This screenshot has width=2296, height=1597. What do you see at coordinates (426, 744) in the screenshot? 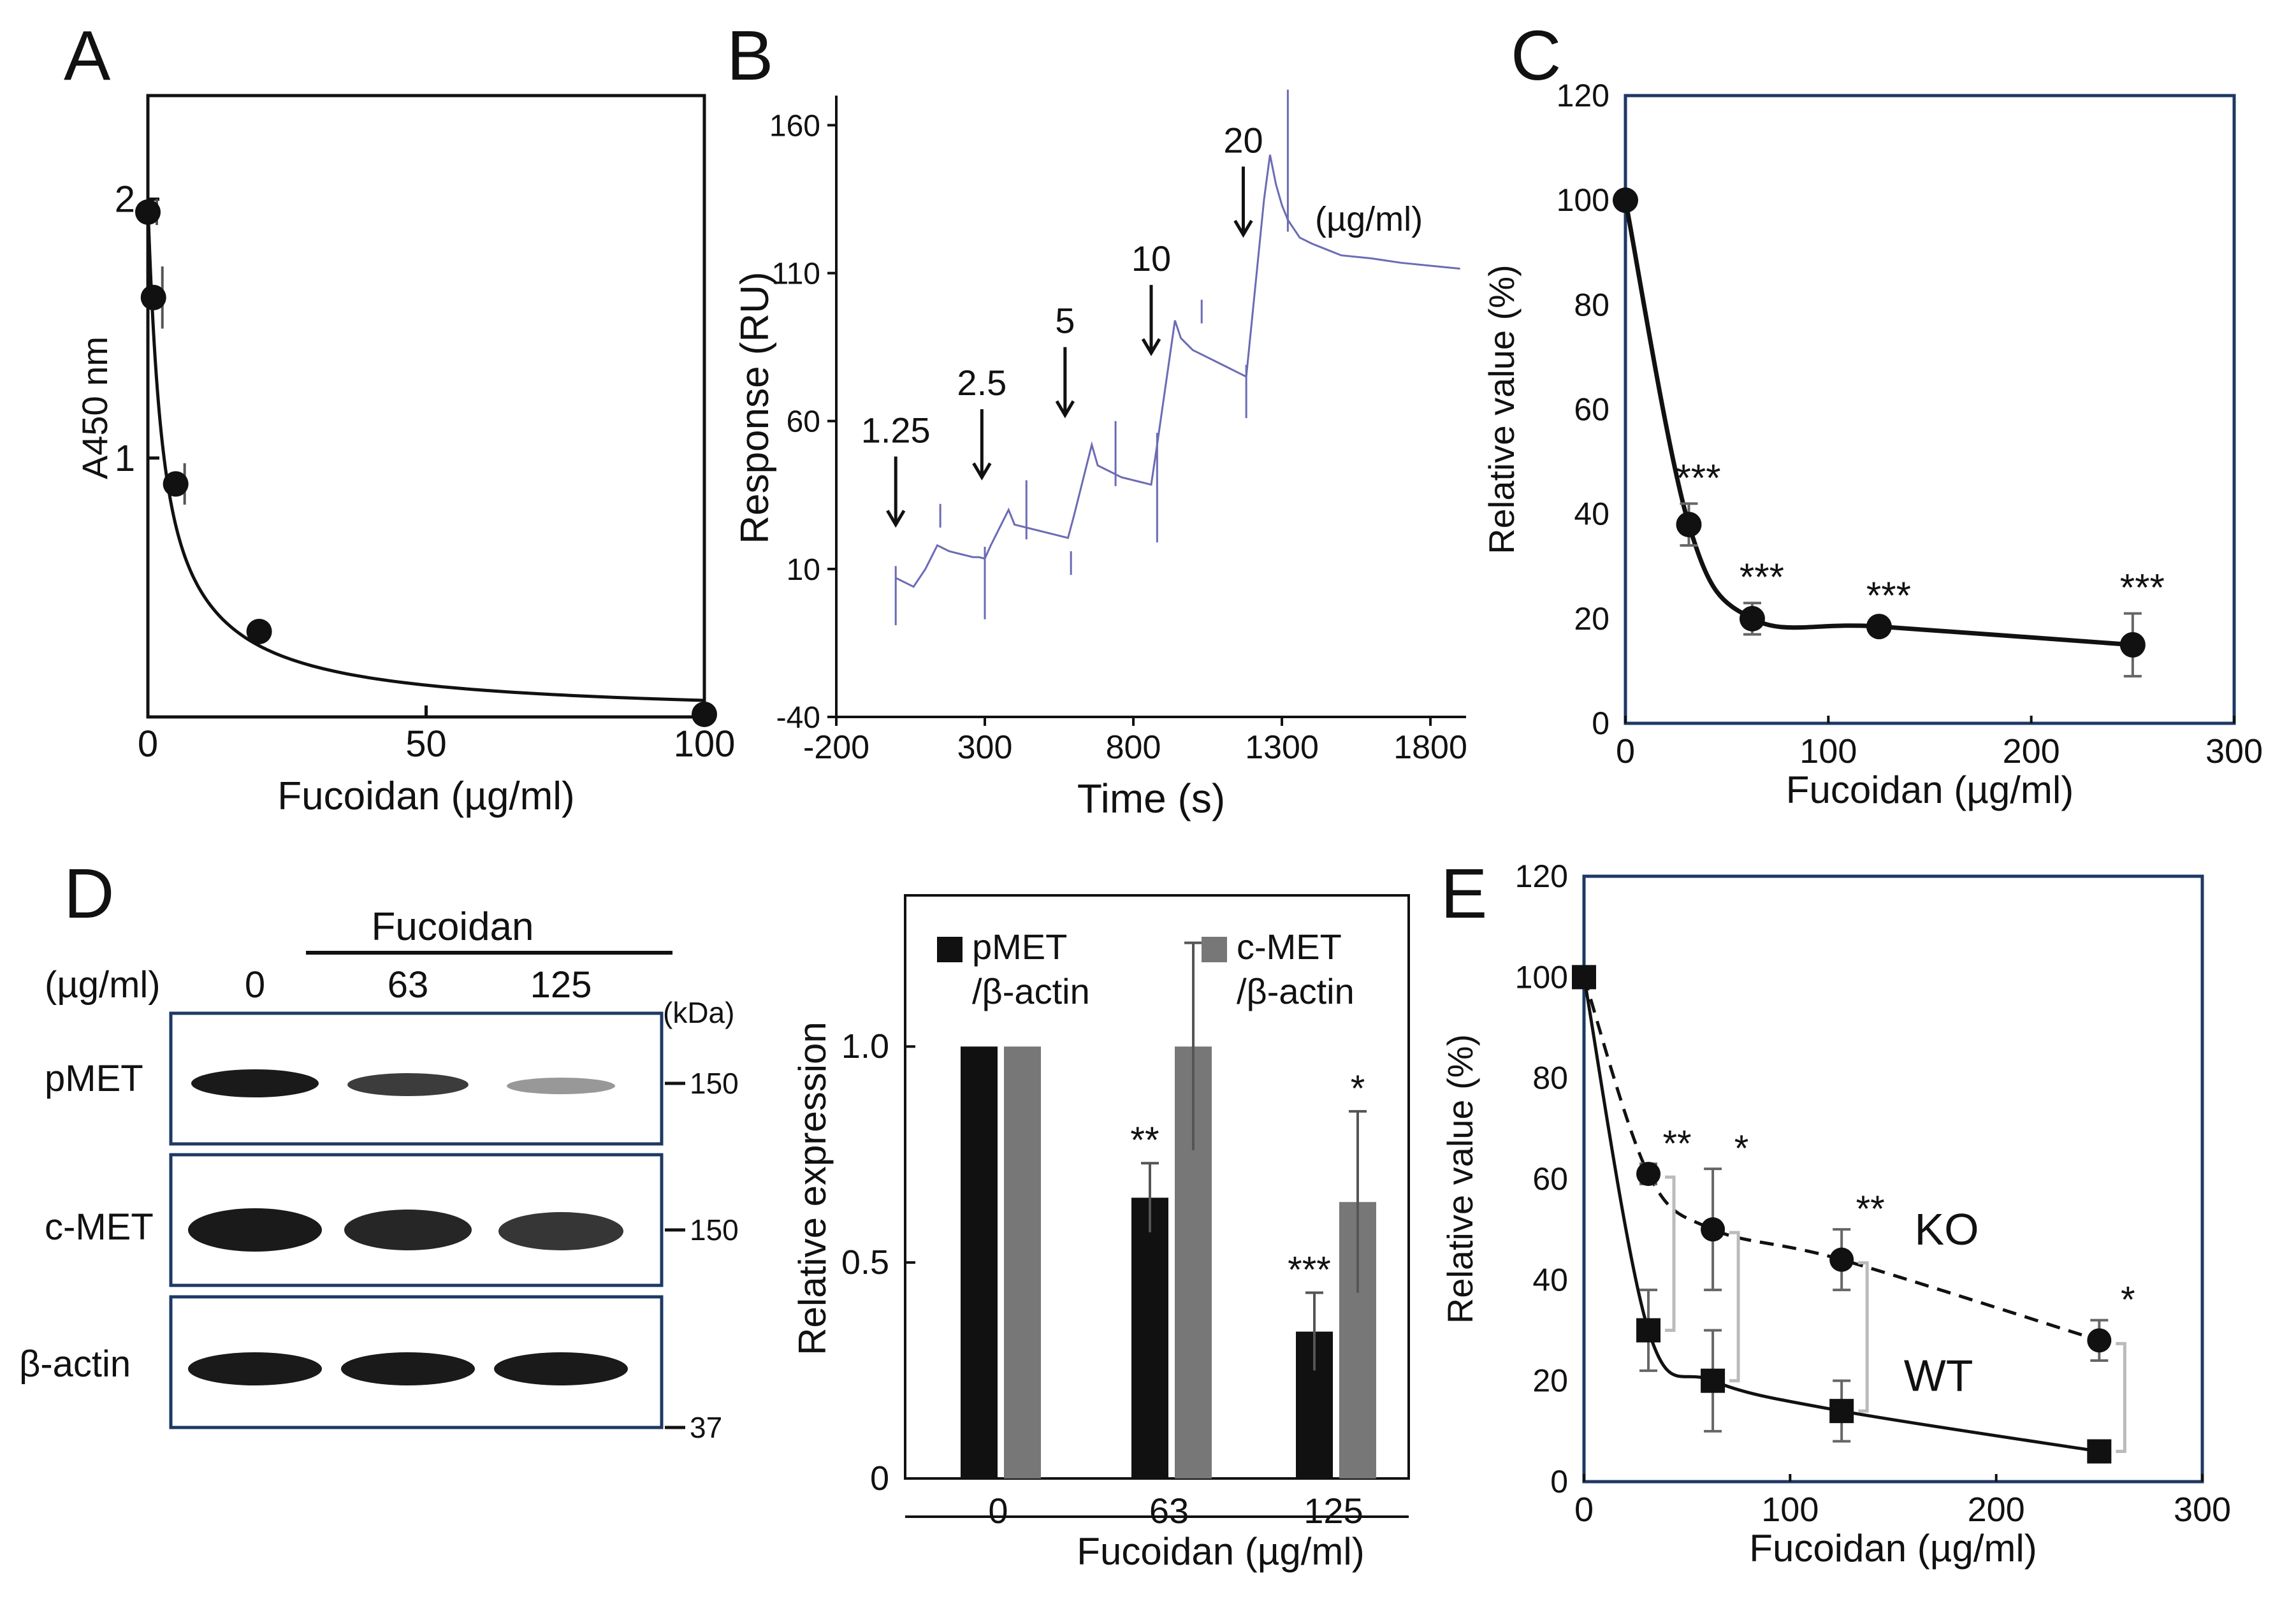
I see `x-tick-label: 50` at bounding box center [426, 744].